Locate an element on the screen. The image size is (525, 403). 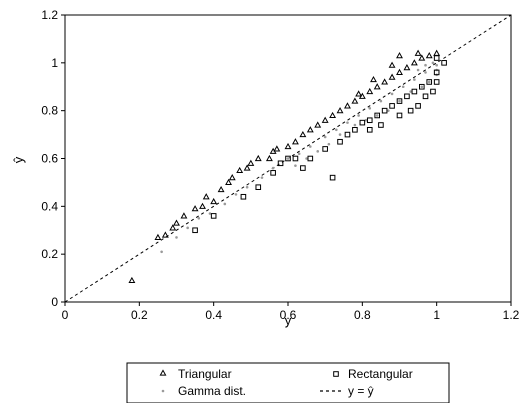
y-tick-label: 0.8 is located at coordinates (49, 111).